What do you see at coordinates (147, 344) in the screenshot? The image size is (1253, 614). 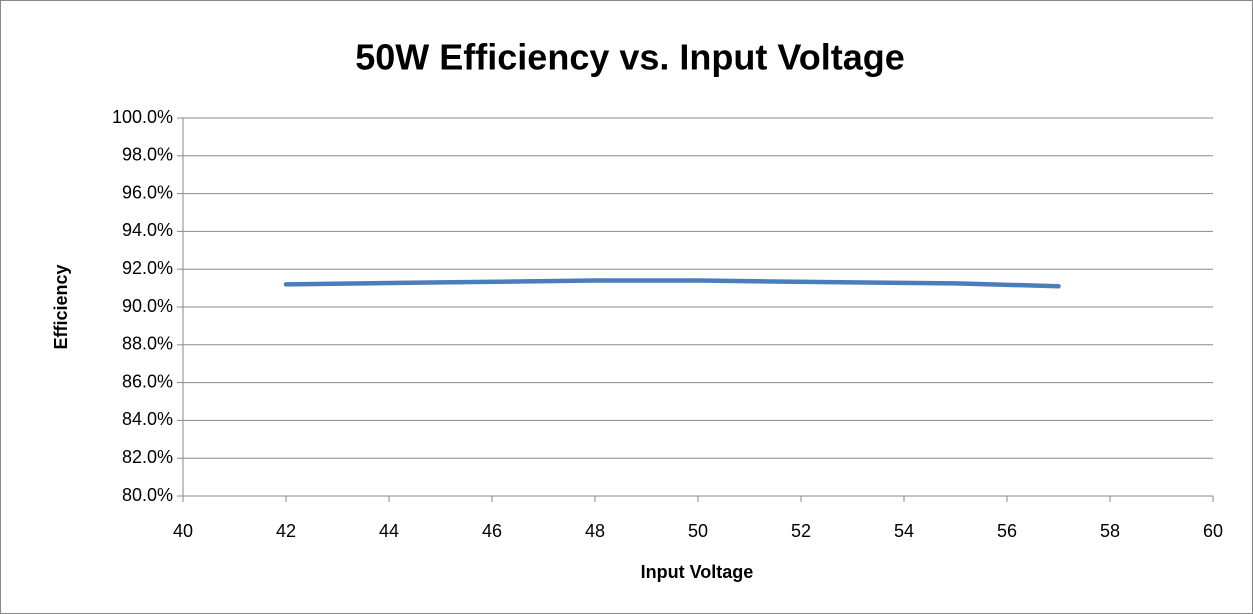 I see `y-tick-label: 88.0%` at bounding box center [147, 344].